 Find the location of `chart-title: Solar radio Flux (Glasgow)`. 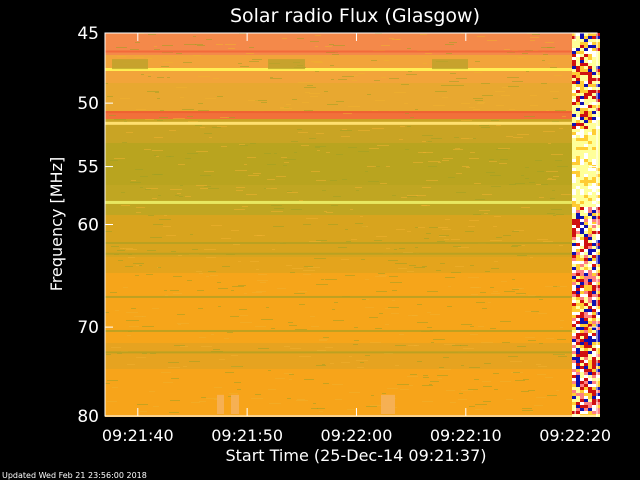

chart-title: Solar radio Flux (Glasgow) is located at coordinates (355, 16).